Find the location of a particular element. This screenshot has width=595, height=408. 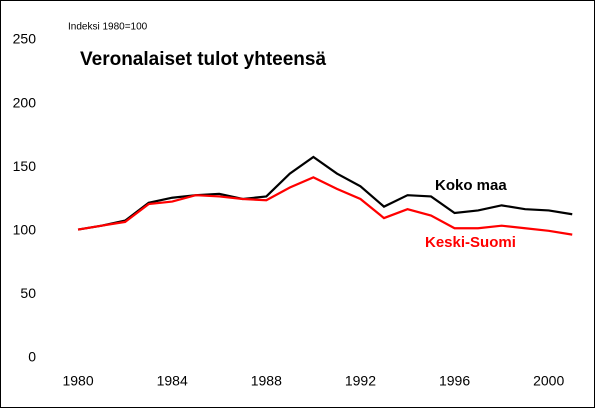

series-label: Koko maa is located at coordinates (471, 185).